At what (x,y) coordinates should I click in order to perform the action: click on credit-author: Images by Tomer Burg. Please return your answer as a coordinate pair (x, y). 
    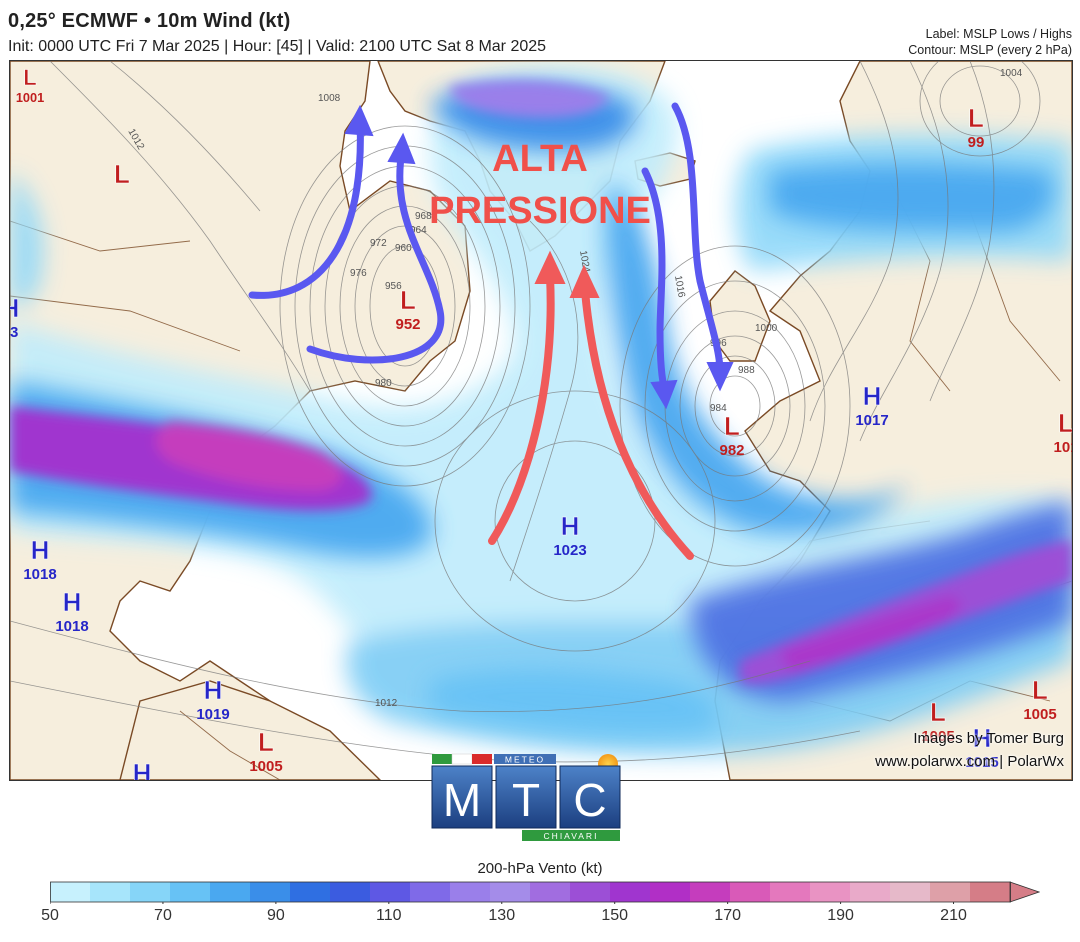
    Looking at the image, I should click on (988, 738).